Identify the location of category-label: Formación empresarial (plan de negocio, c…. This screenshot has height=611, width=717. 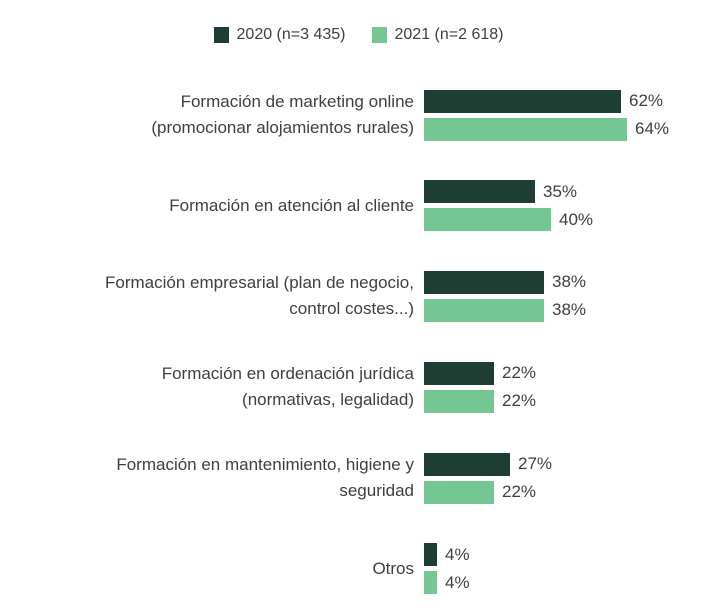
(259, 295).